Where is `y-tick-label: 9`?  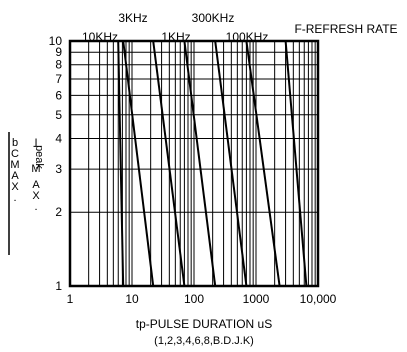
y-tick-label: 9 is located at coordinates (58, 52).